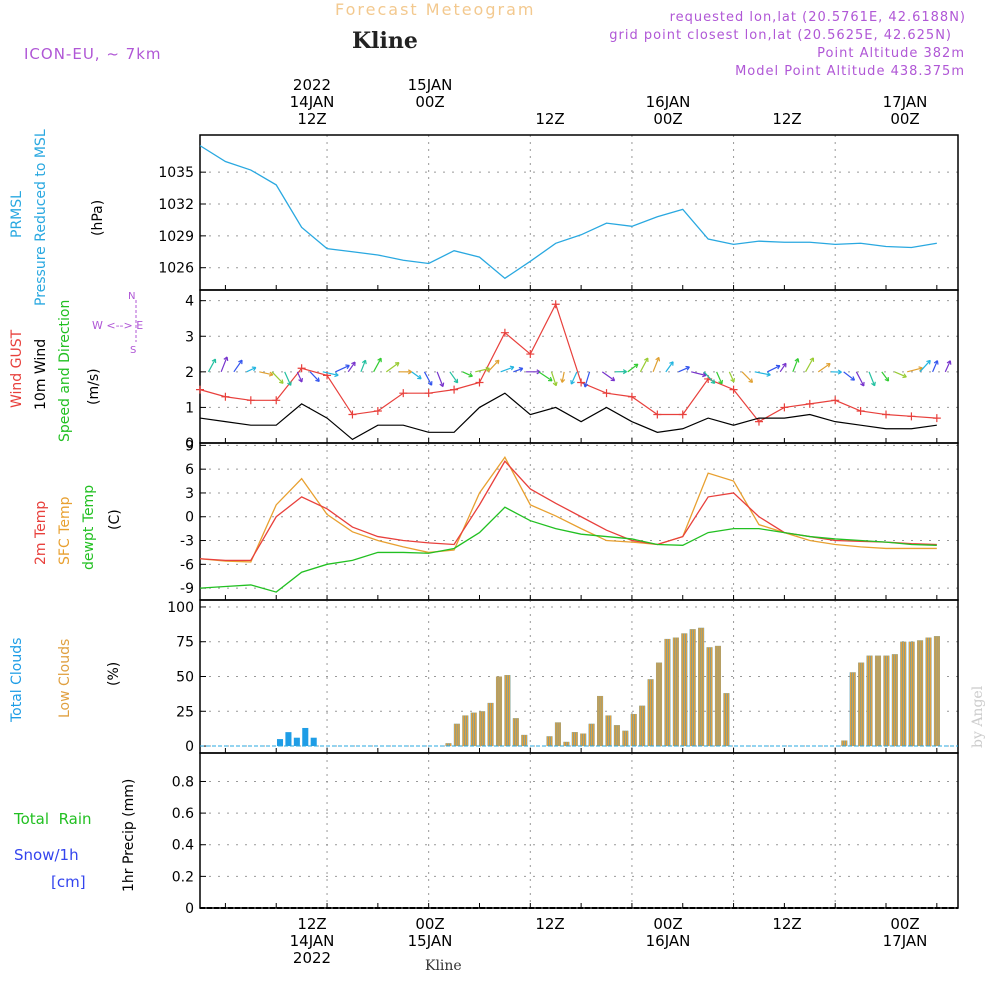 The image size is (1000, 1000). What do you see at coordinates (905, 932) in the screenshot?
I see `bottom-time-label: 00Z 17JAN` at bounding box center [905, 932].